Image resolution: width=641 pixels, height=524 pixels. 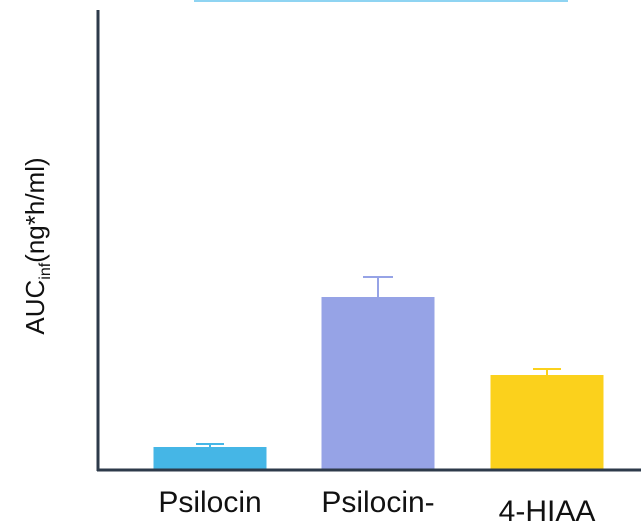 What do you see at coordinates (547, 509) in the screenshot?
I see `x-tick-label: 4-HIAA` at bounding box center [547, 509].